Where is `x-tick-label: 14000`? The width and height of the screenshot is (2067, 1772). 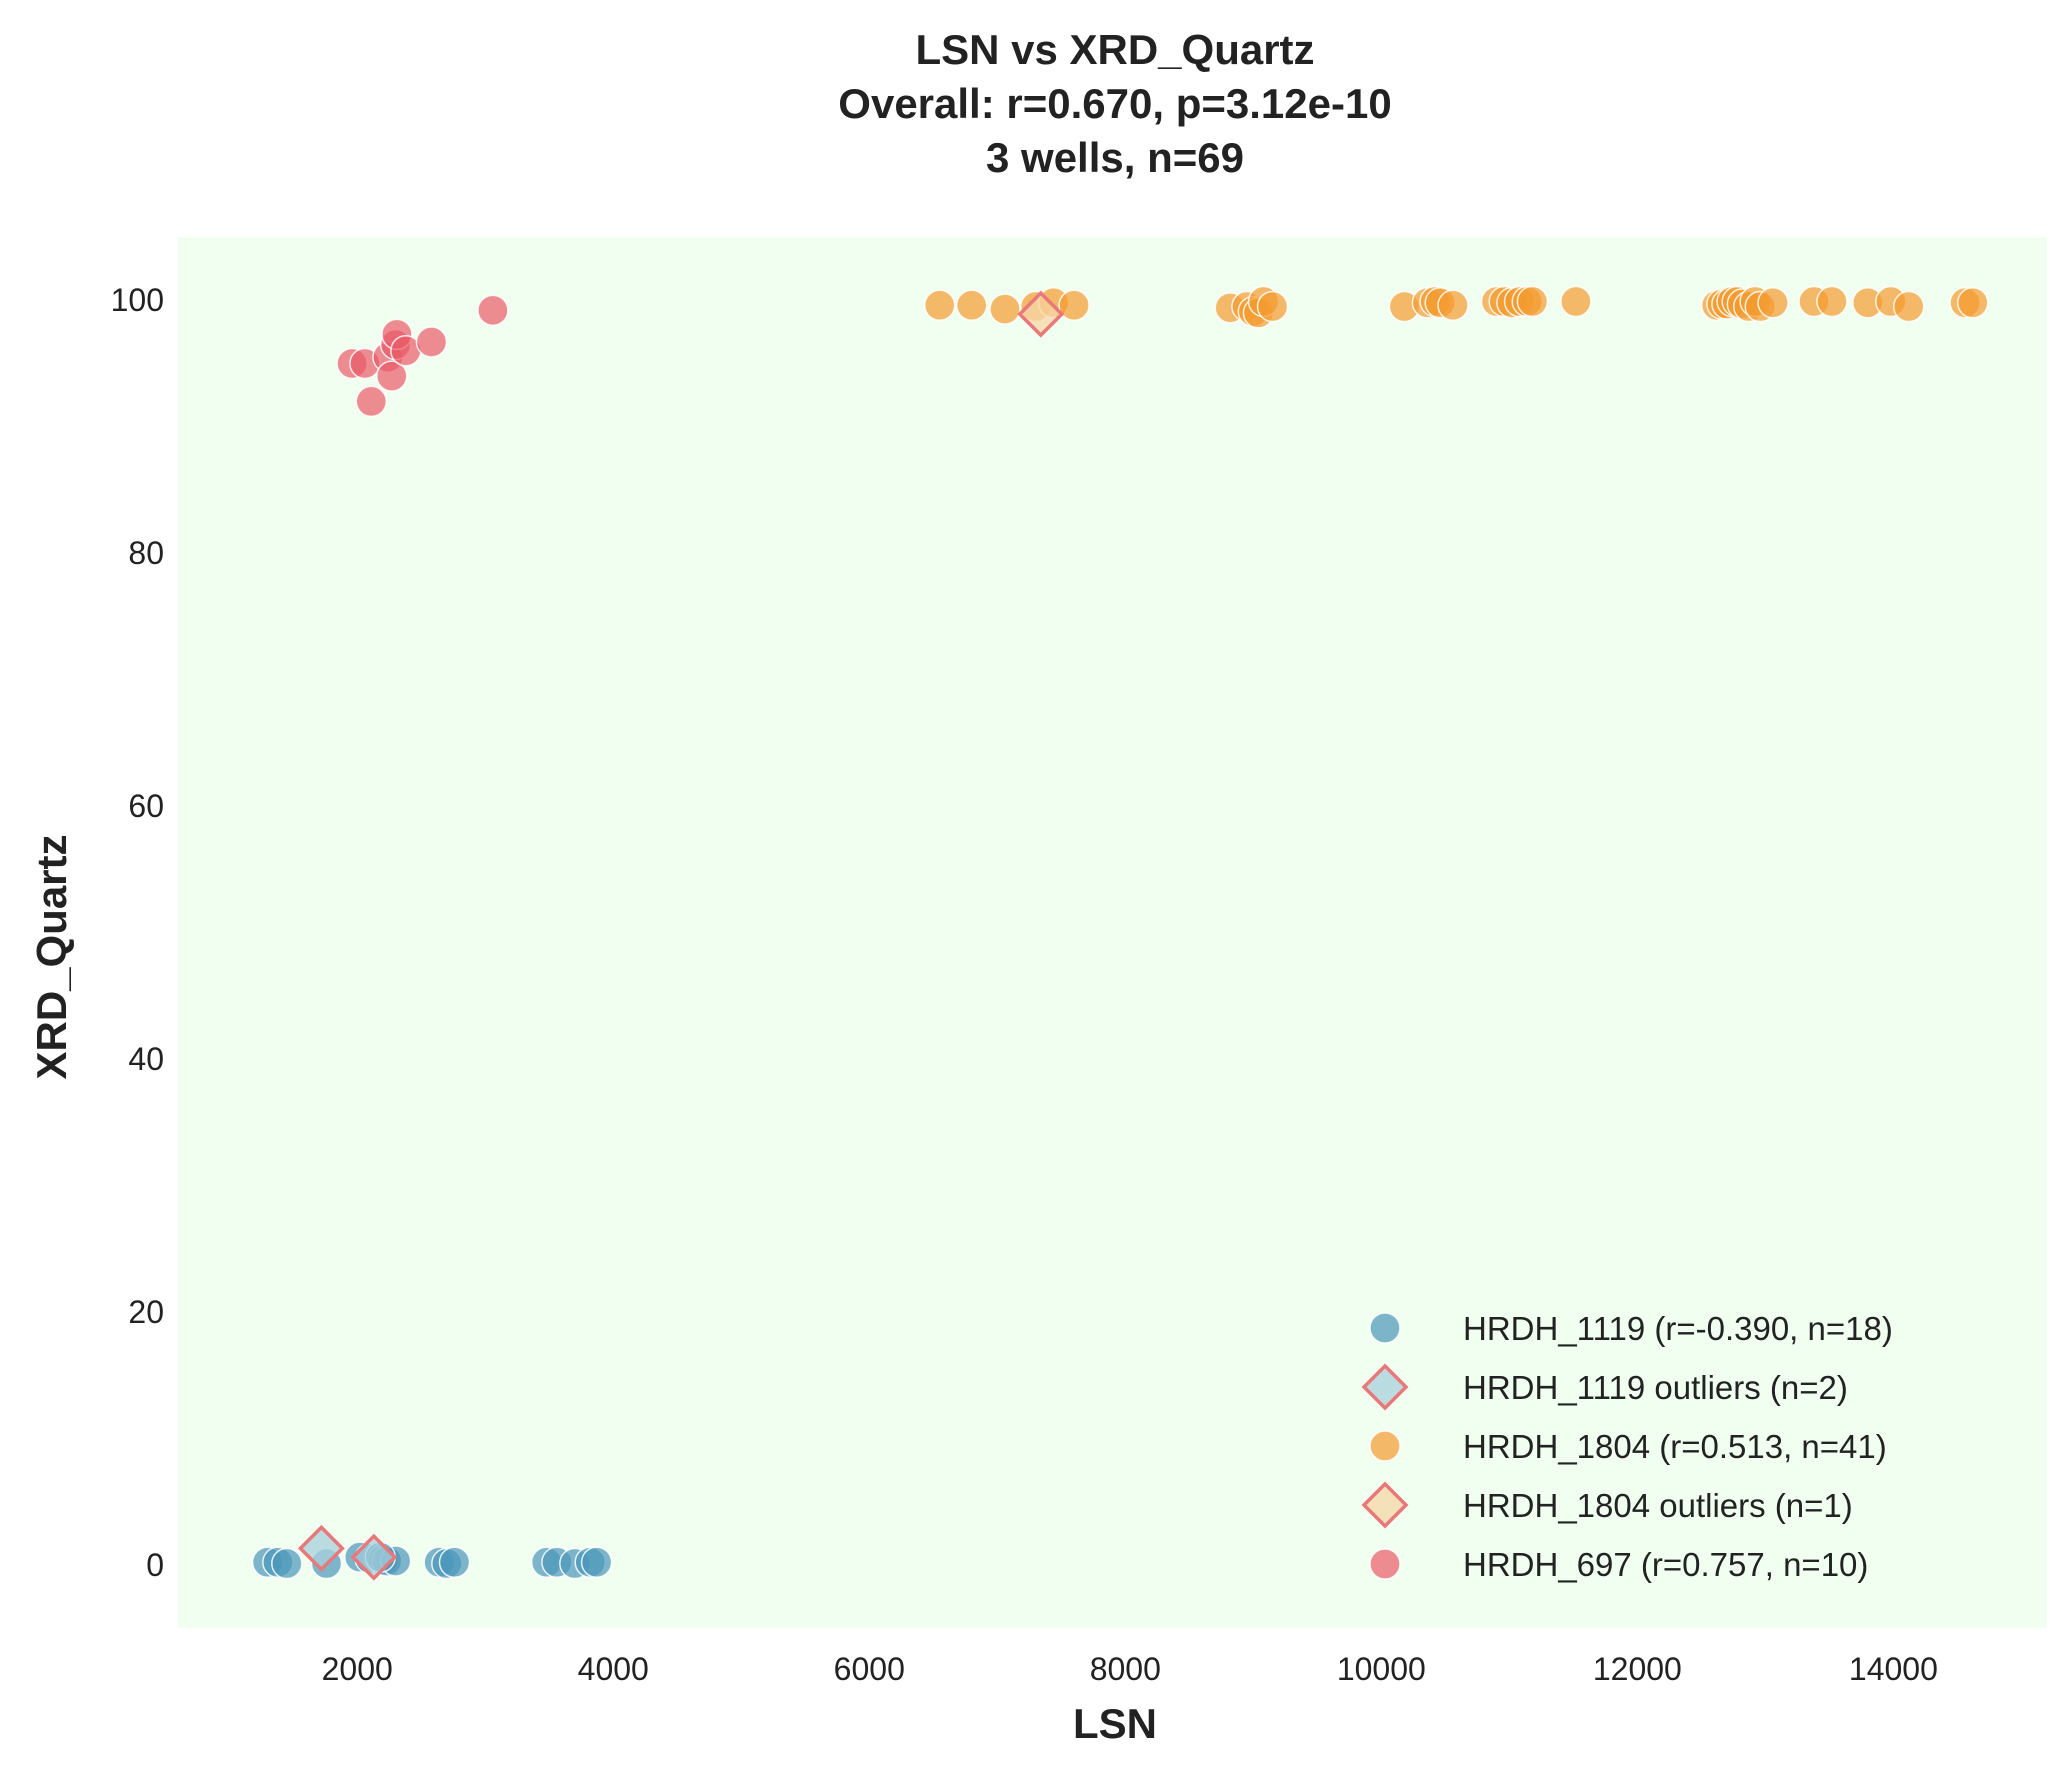 x-tick-label: 14000 is located at coordinates (1893, 1669).